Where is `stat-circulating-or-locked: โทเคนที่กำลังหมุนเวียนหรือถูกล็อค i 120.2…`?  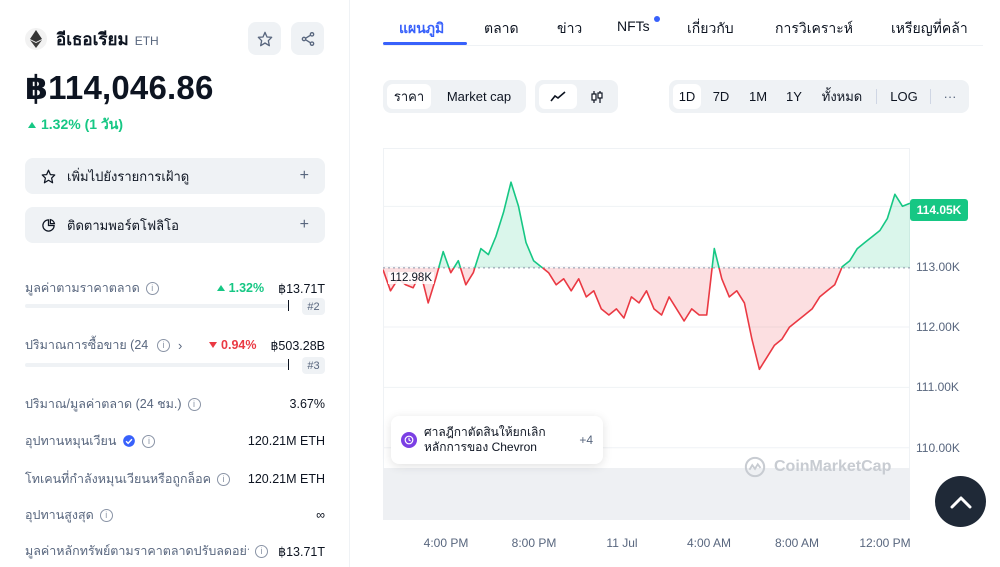 stat-circulating-or-locked: โทเคนที่กำลังหมุนเวียนหรือถูกล็อค i 120.2… is located at coordinates (175, 479).